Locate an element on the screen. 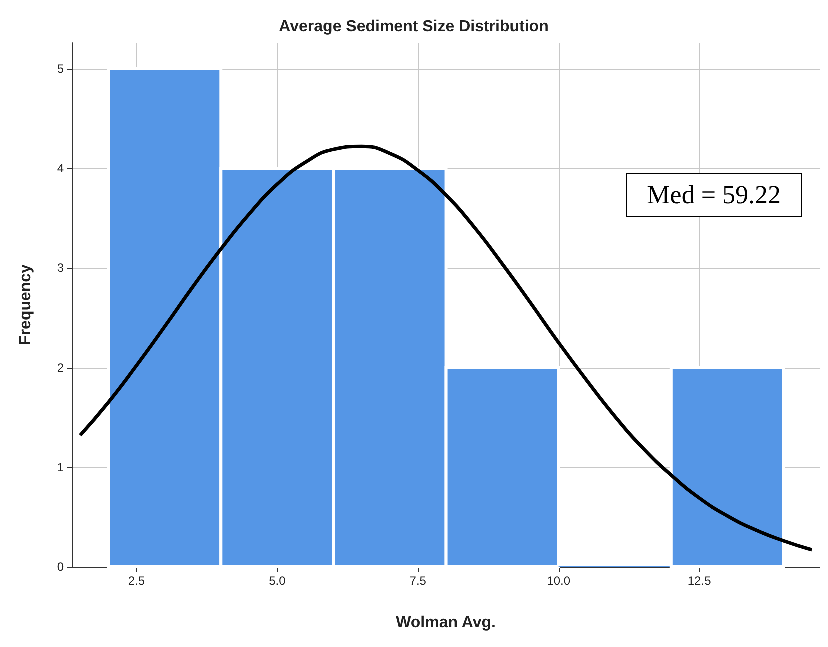 The image size is (828, 647). annotation: Med = 59.22 is located at coordinates (714, 195).